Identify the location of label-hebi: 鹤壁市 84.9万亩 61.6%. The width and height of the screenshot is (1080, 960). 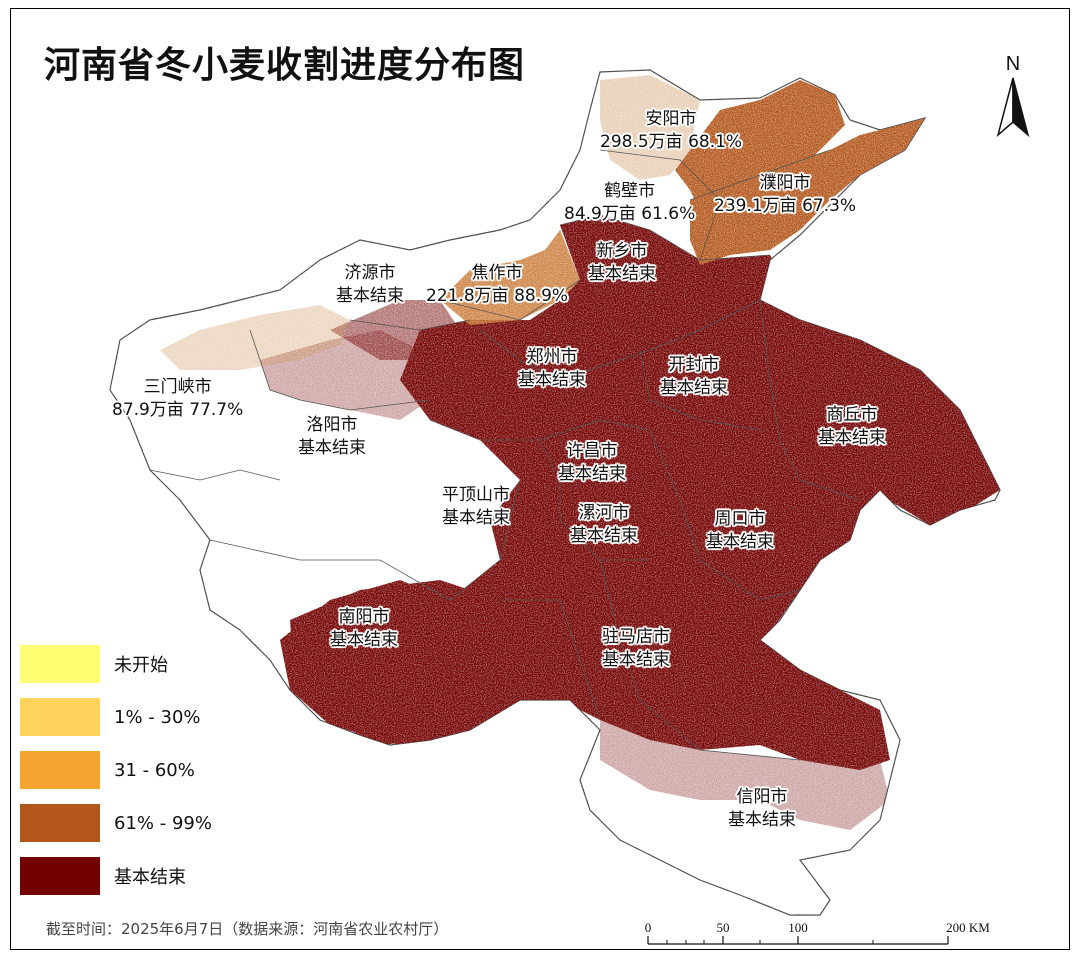
(629, 203).